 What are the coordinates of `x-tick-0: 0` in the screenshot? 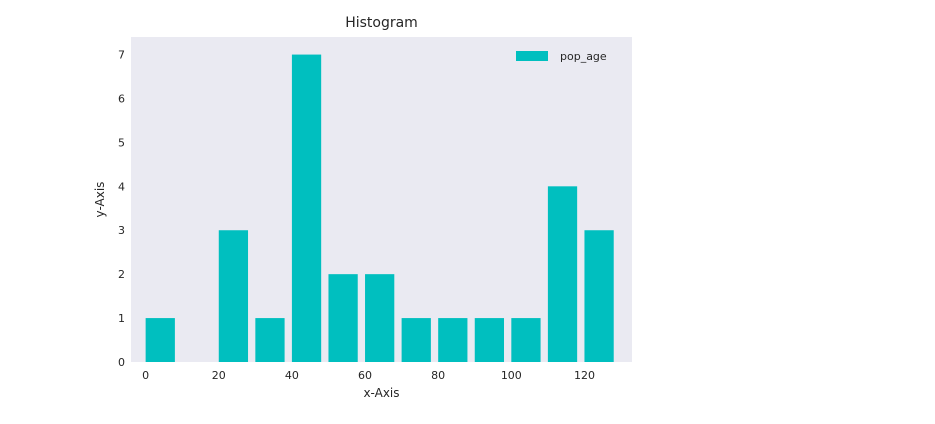 It's located at (145, 375).